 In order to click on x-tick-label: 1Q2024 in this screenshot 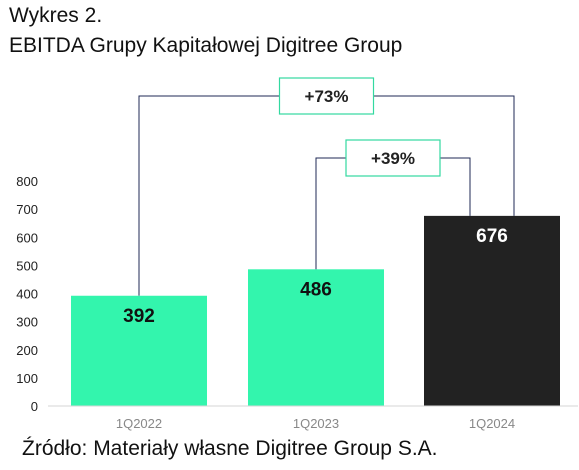, I will do `click(492, 423)`.